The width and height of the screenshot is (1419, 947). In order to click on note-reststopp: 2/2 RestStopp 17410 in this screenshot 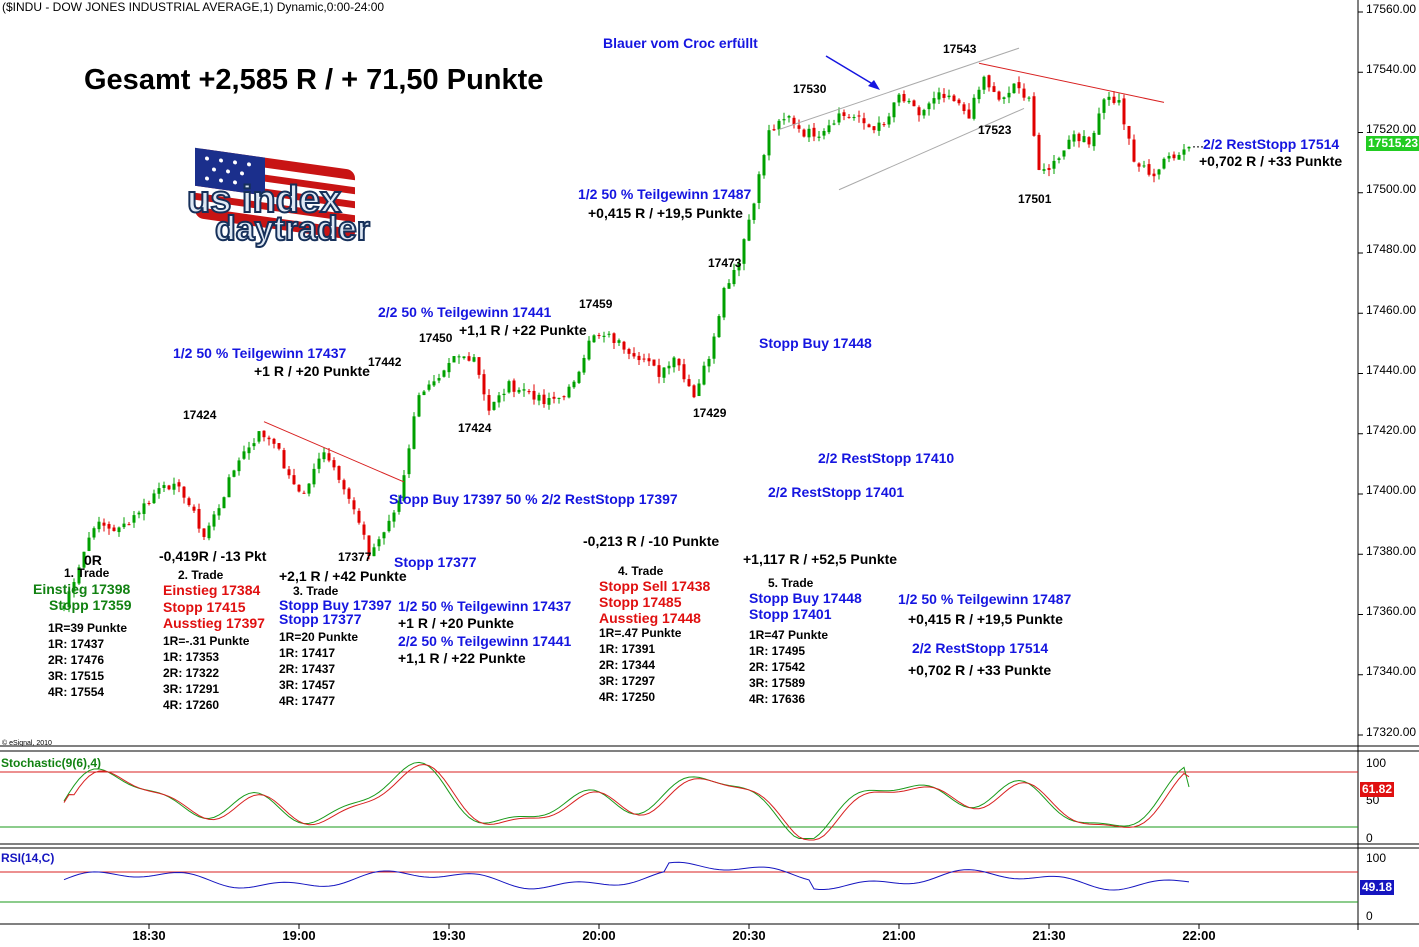, I will do `click(886, 458)`.